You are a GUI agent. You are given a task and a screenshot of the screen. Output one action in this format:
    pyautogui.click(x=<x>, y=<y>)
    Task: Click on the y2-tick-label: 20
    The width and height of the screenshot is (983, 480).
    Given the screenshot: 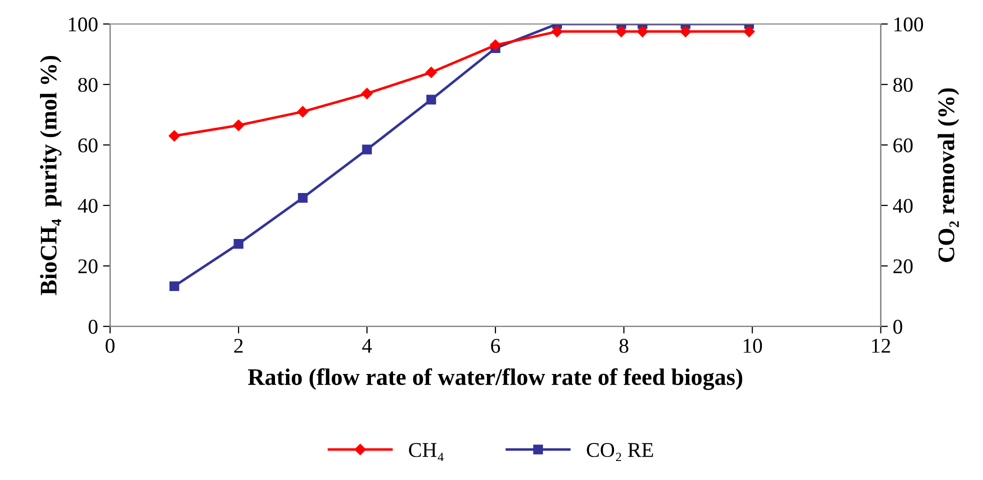 What is the action you would take?
    pyautogui.click(x=903, y=266)
    